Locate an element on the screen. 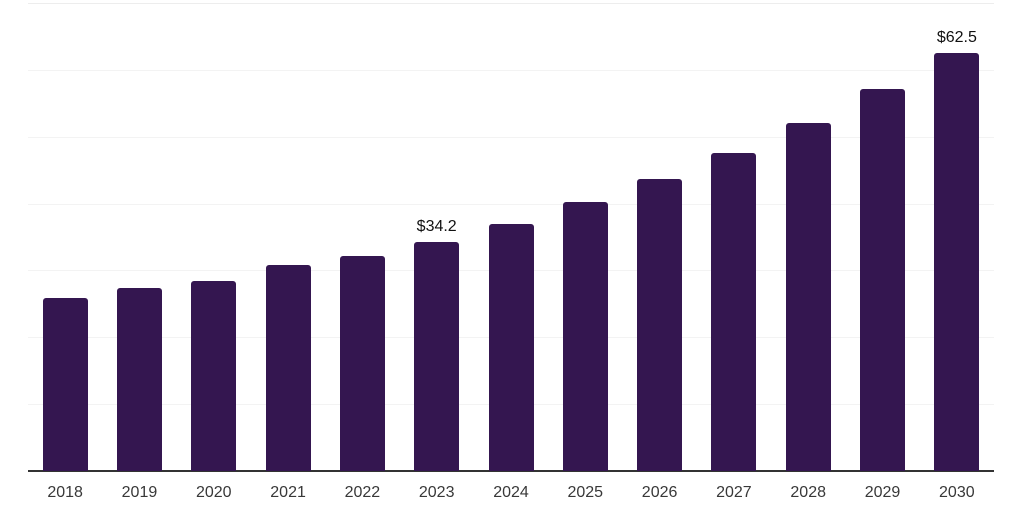 The height and width of the screenshot is (512, 1024). x-tick-label-2018: 2018 is located at coordinates (65, 492).